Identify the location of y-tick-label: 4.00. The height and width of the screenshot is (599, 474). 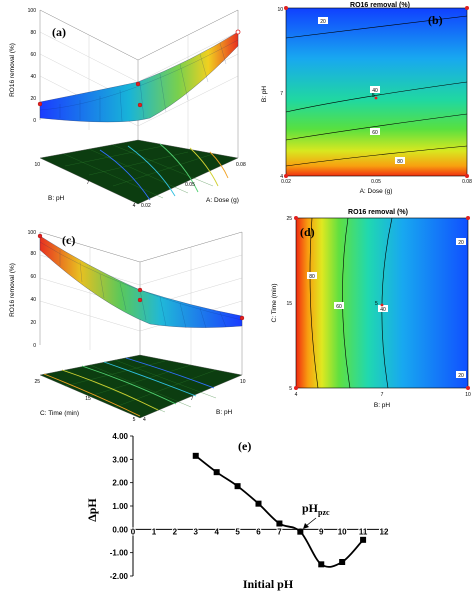
(120, 436).